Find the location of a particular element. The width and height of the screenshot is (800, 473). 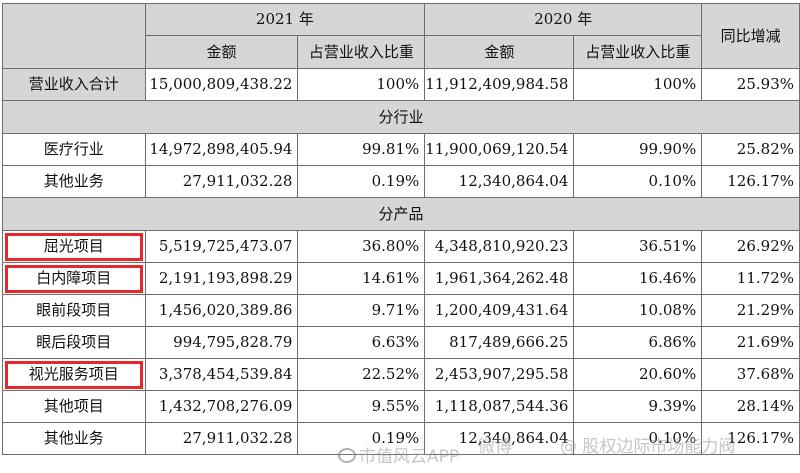

ratio-2020-cell: 20.60% is located at coordinates (638, 374).